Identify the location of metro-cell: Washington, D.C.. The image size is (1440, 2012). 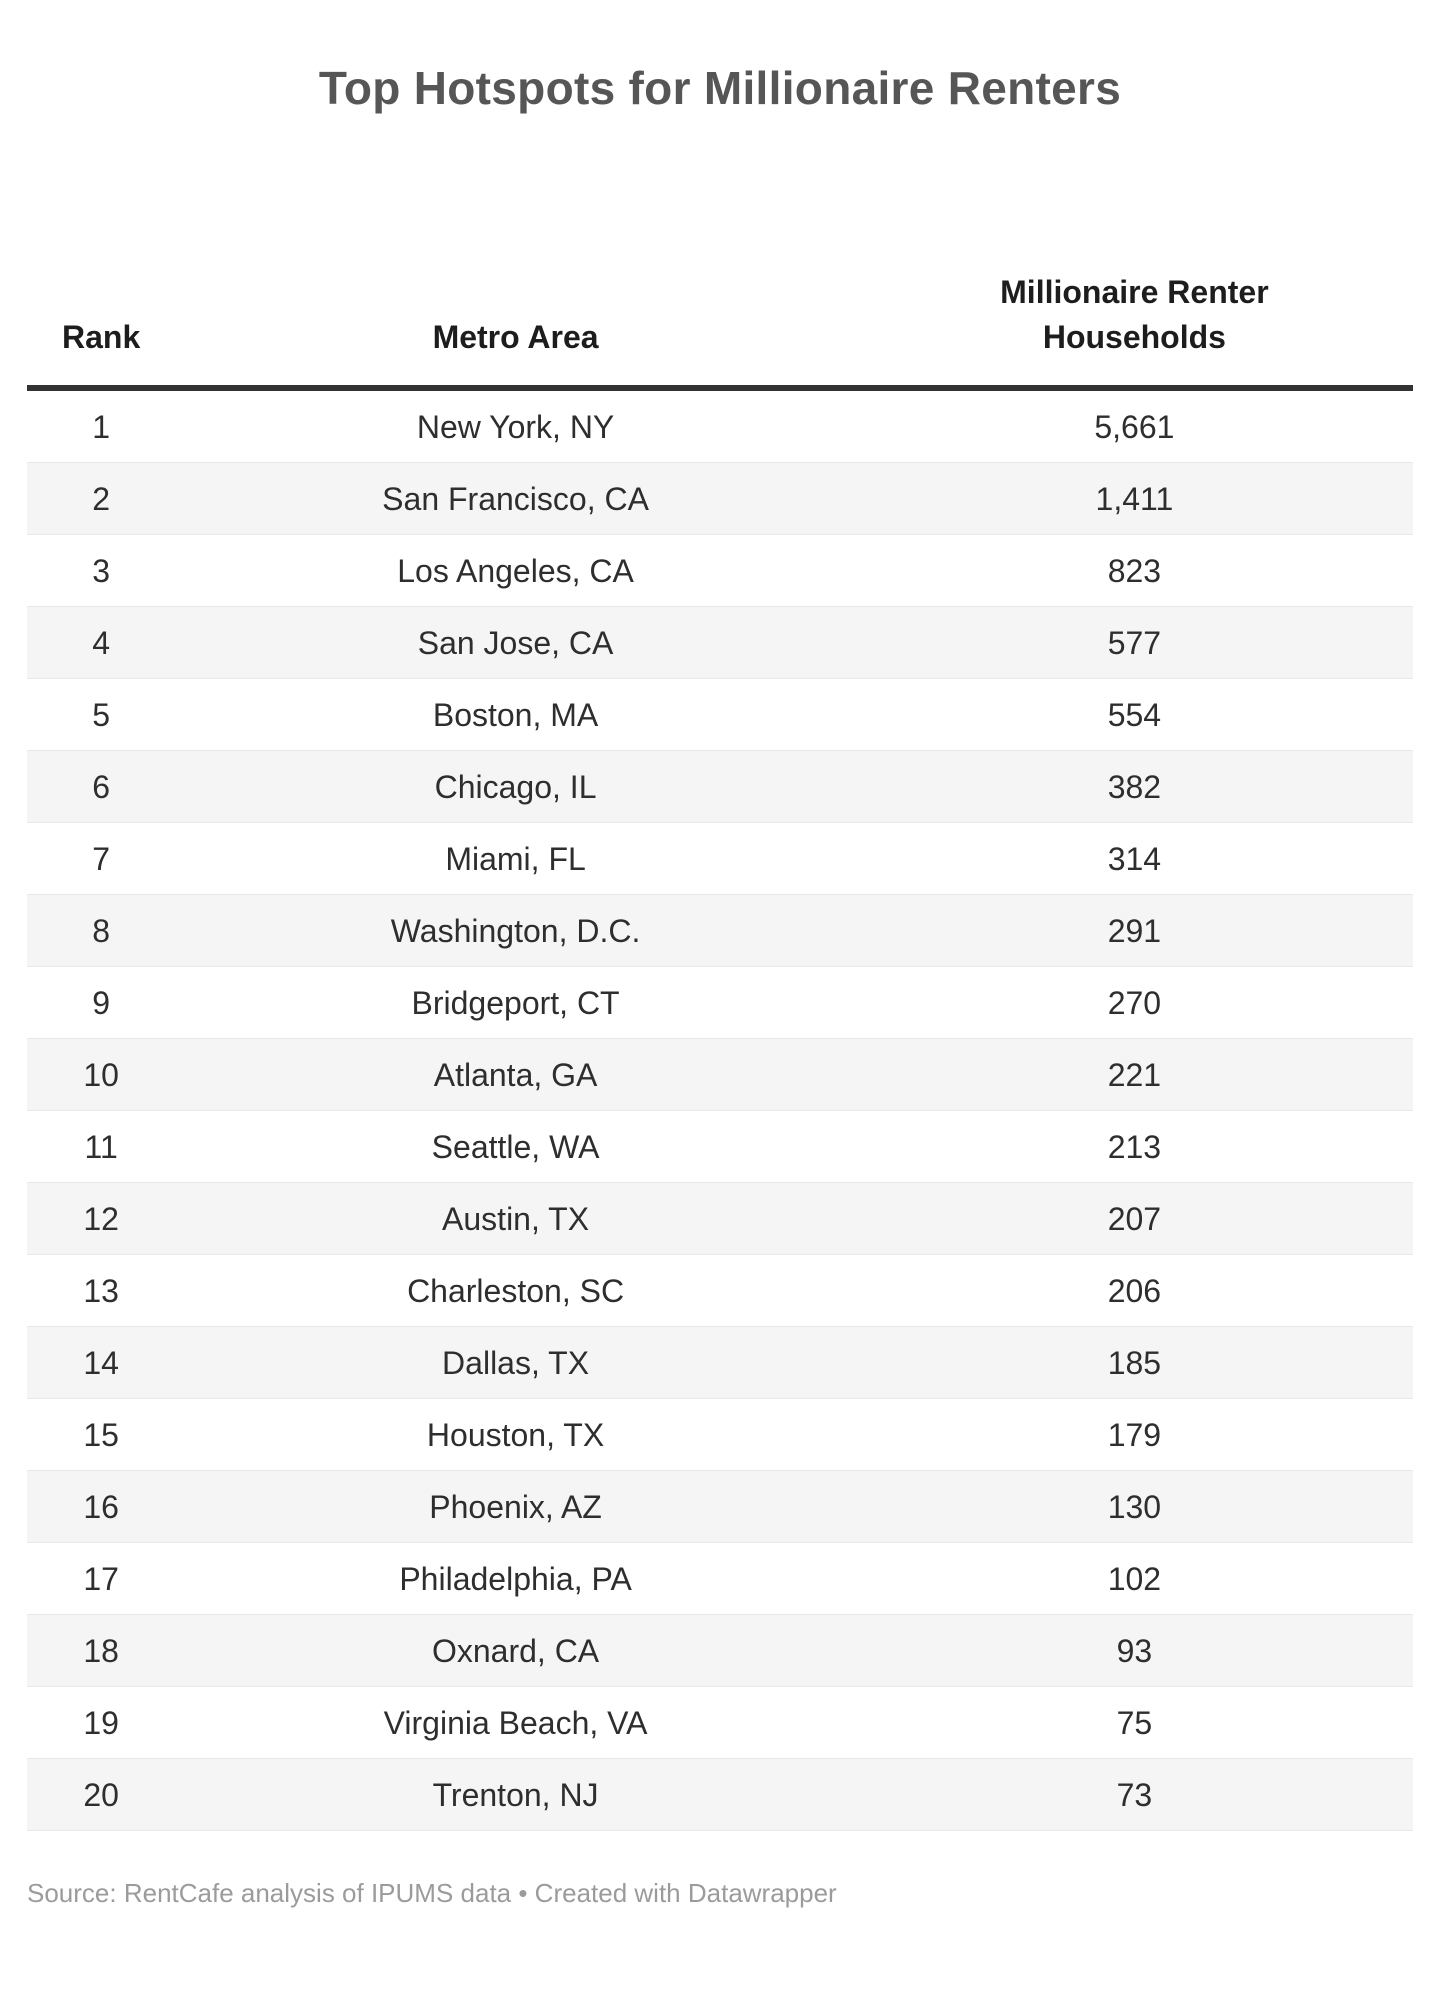
(515, 930).